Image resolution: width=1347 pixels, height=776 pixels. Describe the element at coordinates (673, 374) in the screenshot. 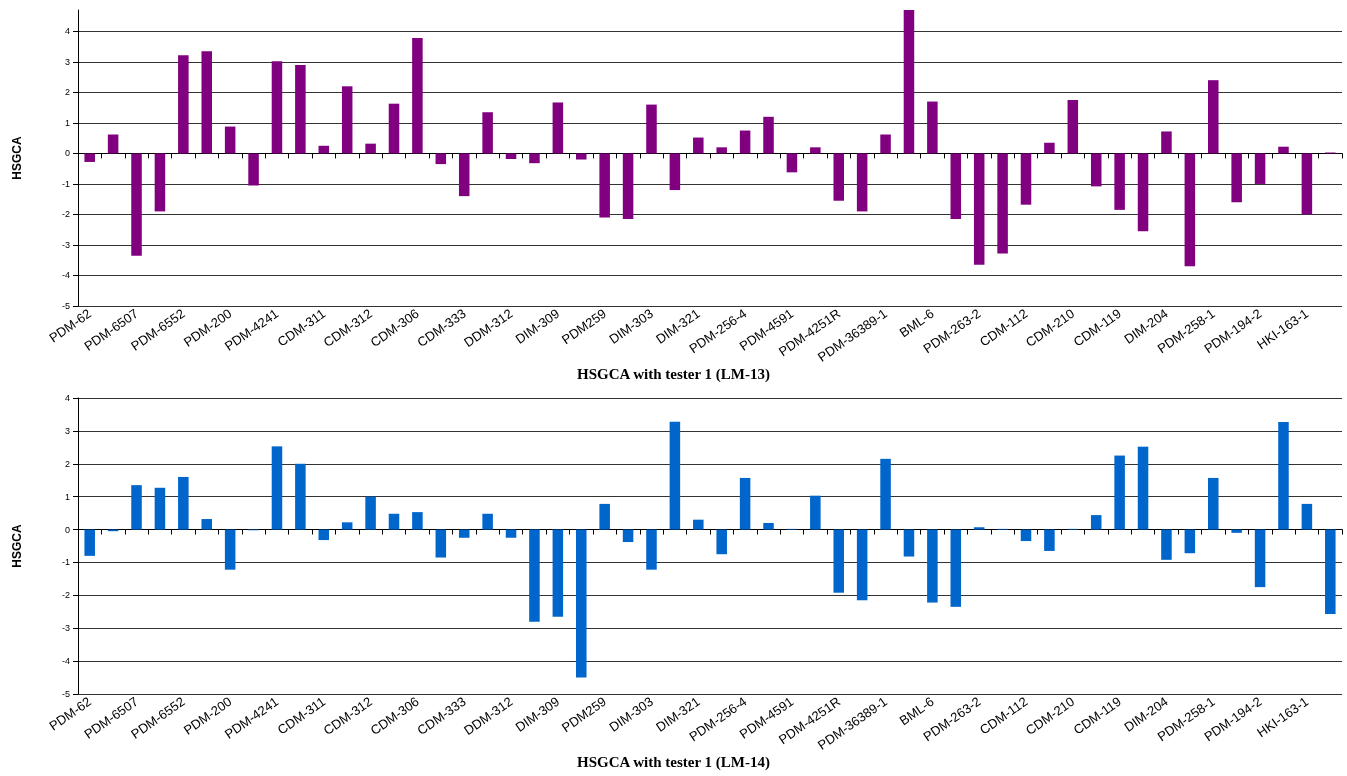

I see `x-axis-title: HSGCA with tester 1 (LM-13)` at that location.